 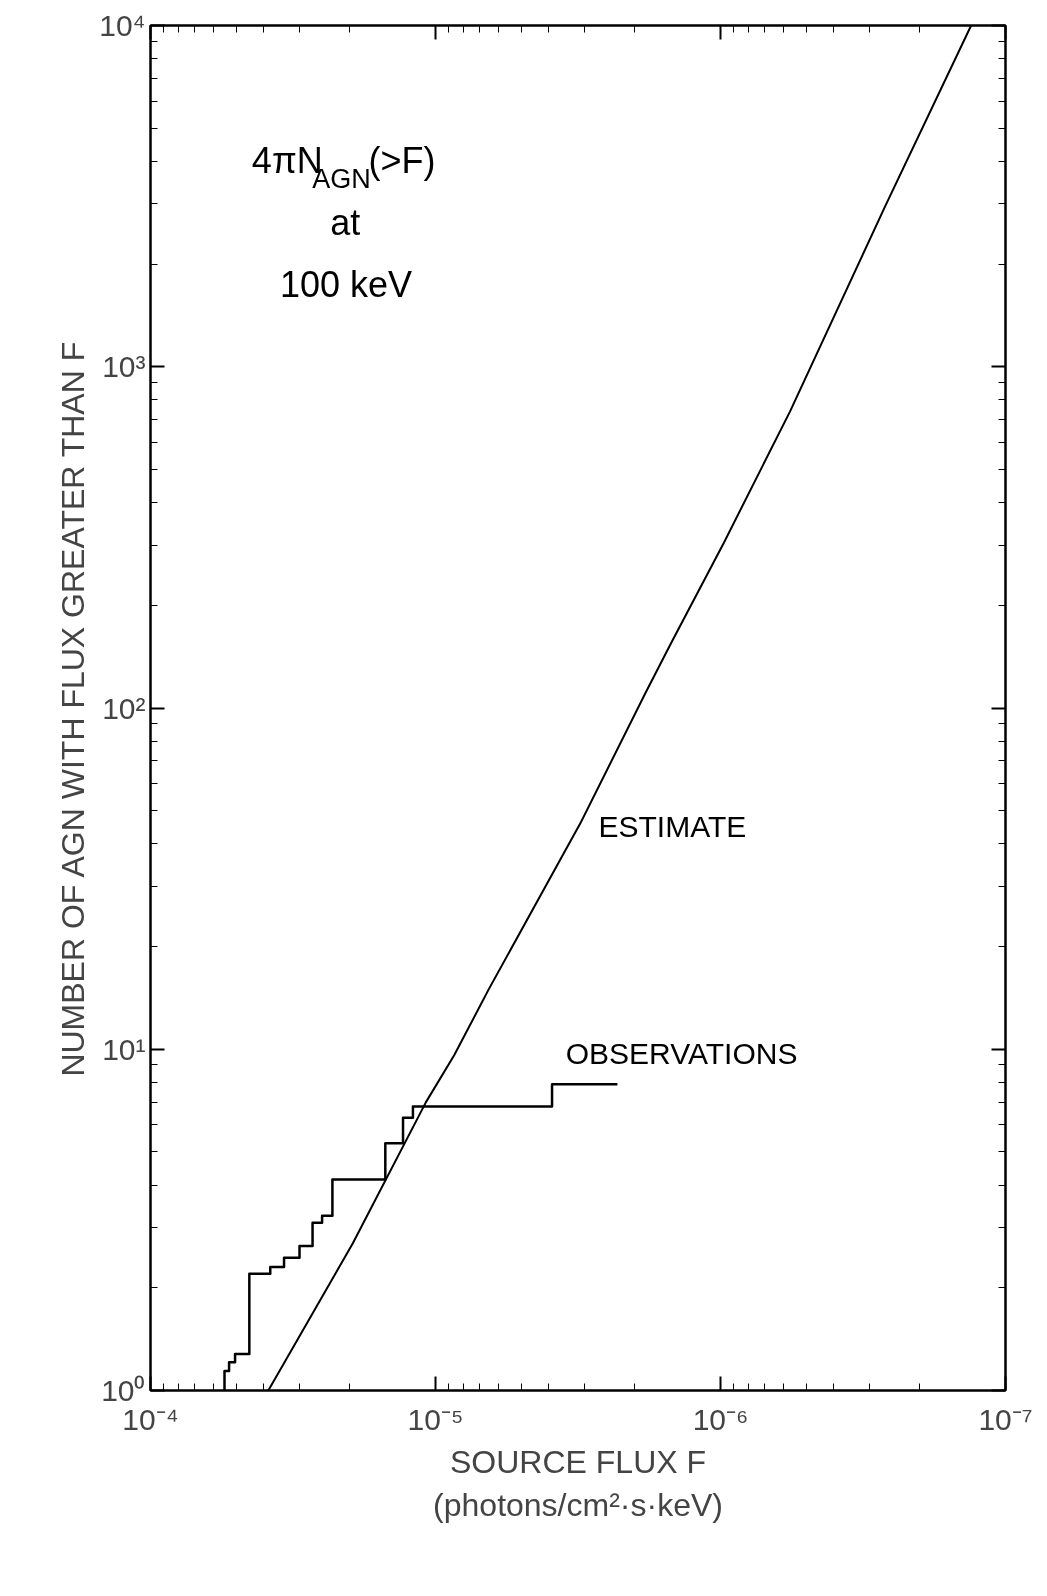 I want to click on y-tick-label: 10¹, so click(x=124, y=1049).